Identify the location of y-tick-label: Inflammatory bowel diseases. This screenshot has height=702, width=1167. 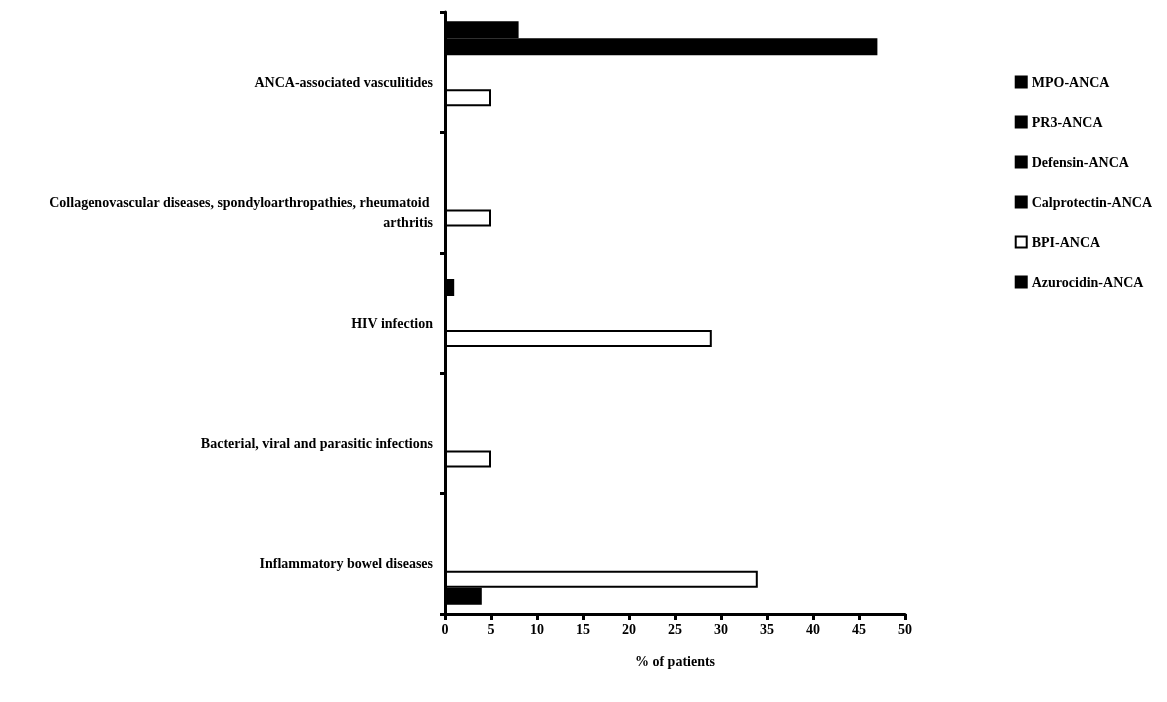
(346, 564).